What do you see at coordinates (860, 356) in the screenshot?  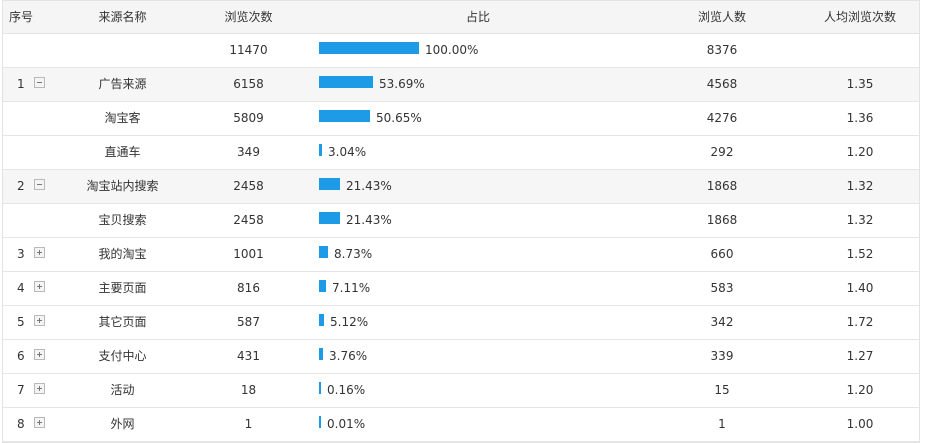 I see `row-avg: 1.27` at bounding box center [860, 356].